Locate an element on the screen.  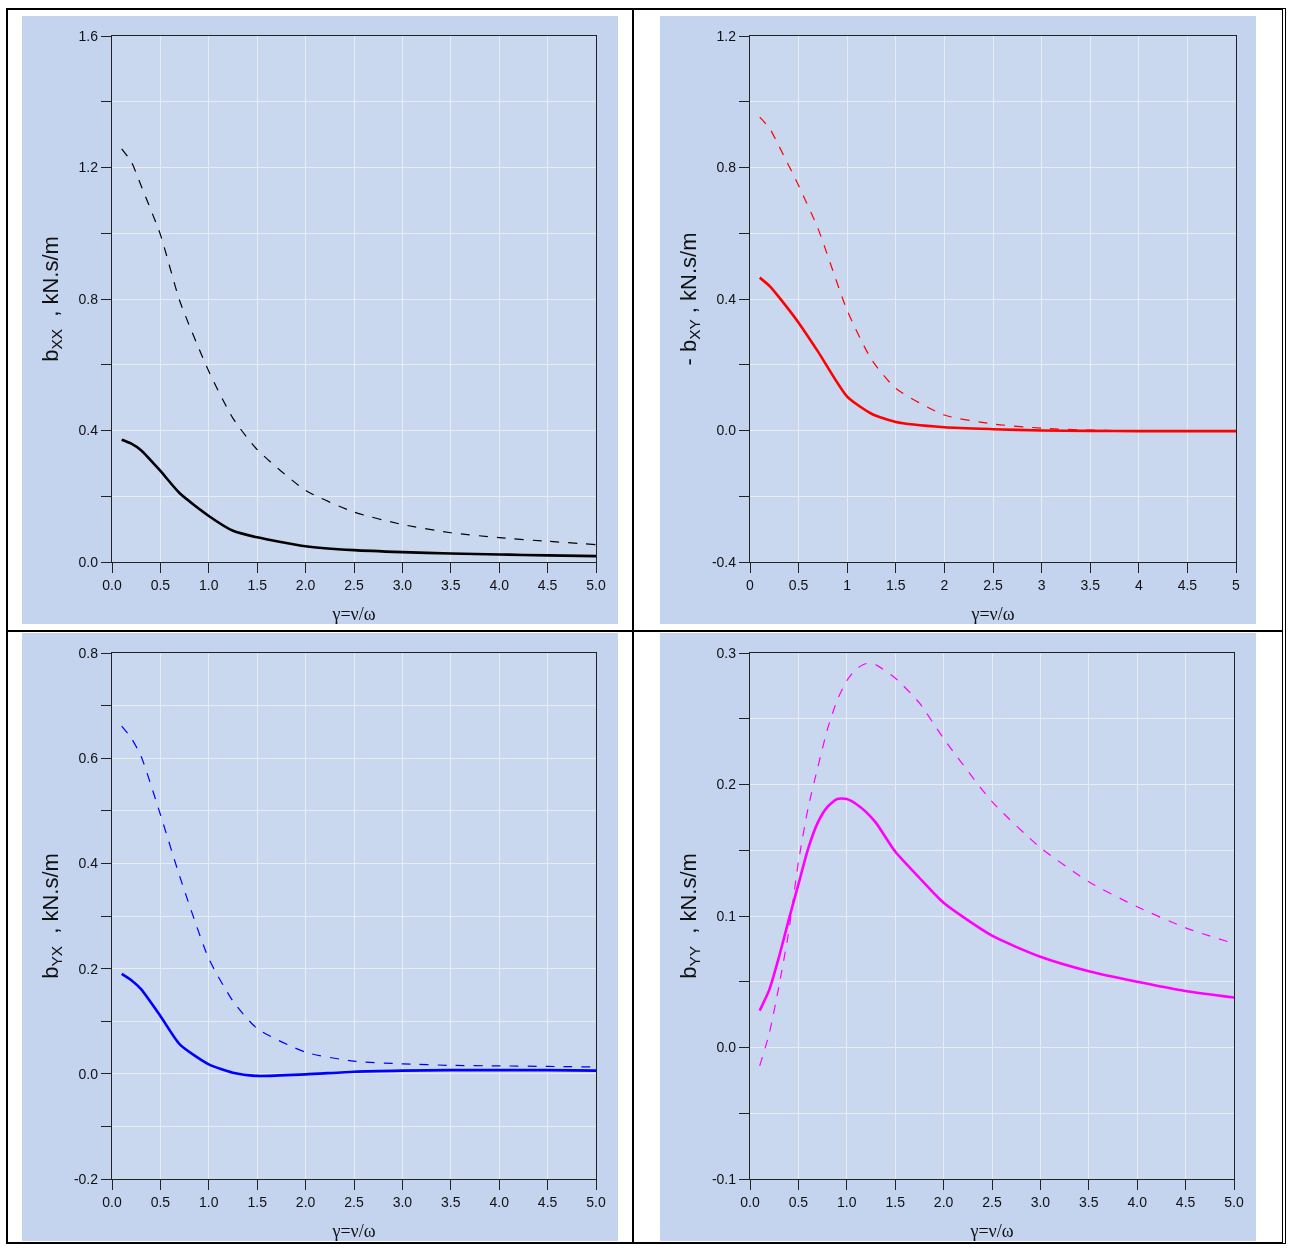
x-tick-label: 1 is located at coordinates (847, 585).